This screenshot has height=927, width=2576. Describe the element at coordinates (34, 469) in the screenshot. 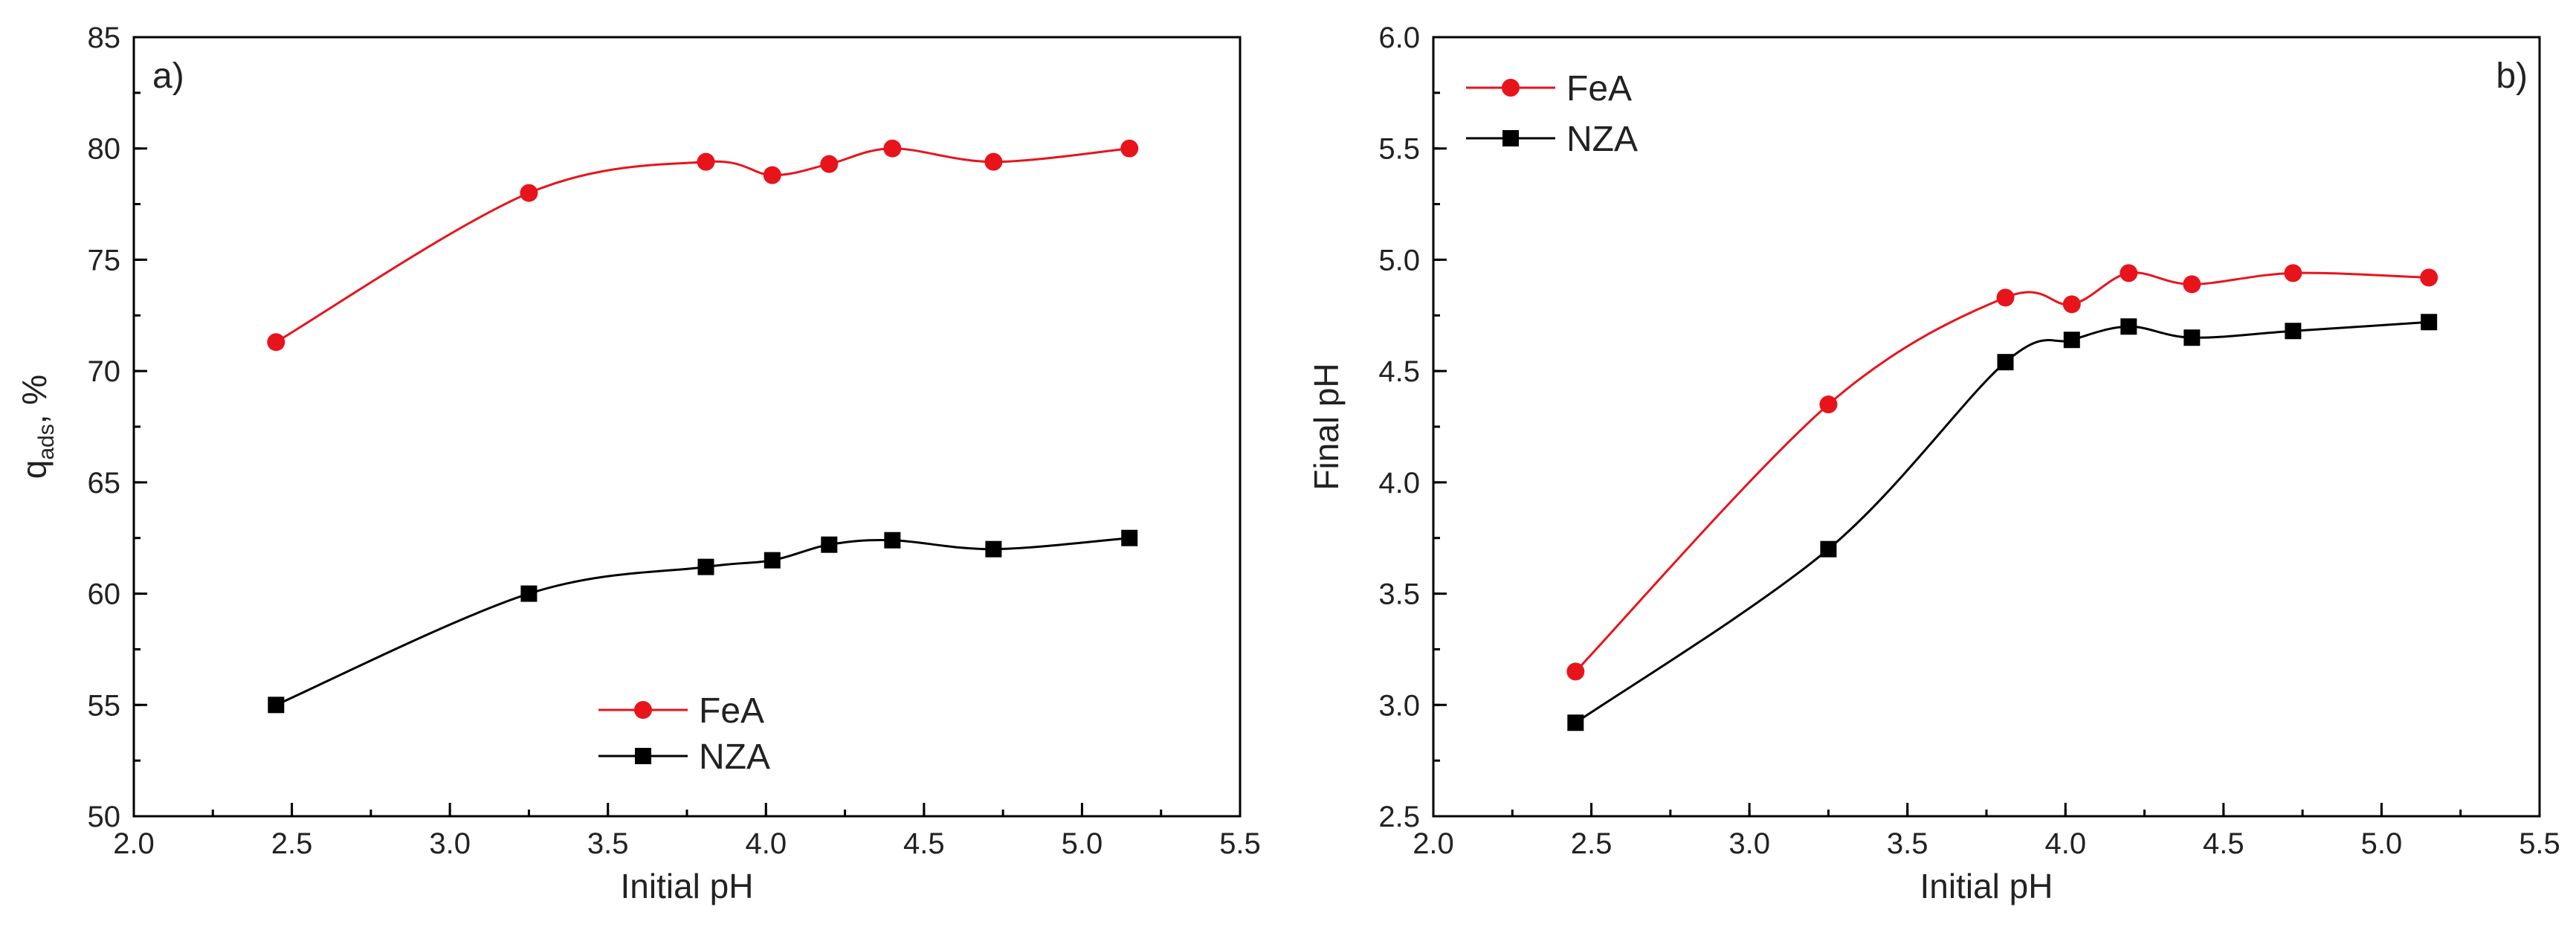

I see `y-axis-title-main: q` at that location.